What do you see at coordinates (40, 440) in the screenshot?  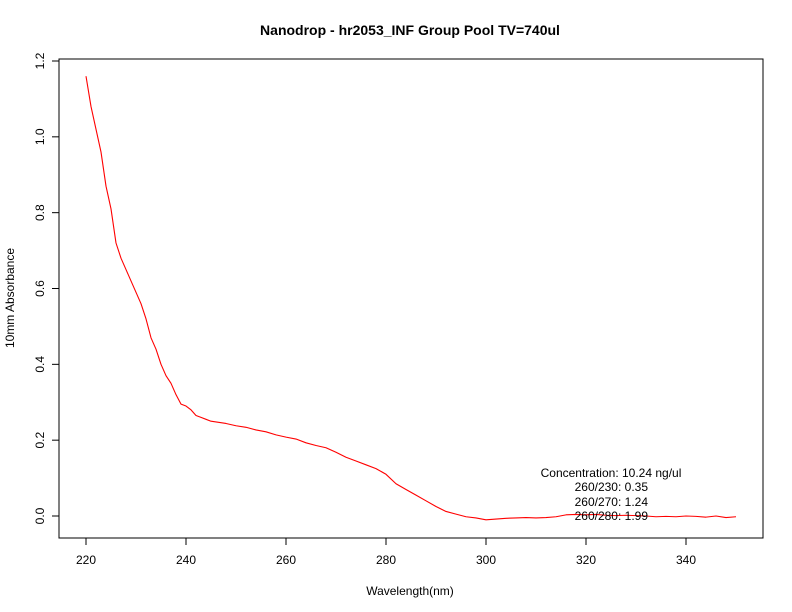 I see `y-tick-label: 0.2` at bounding box center [40, 440].